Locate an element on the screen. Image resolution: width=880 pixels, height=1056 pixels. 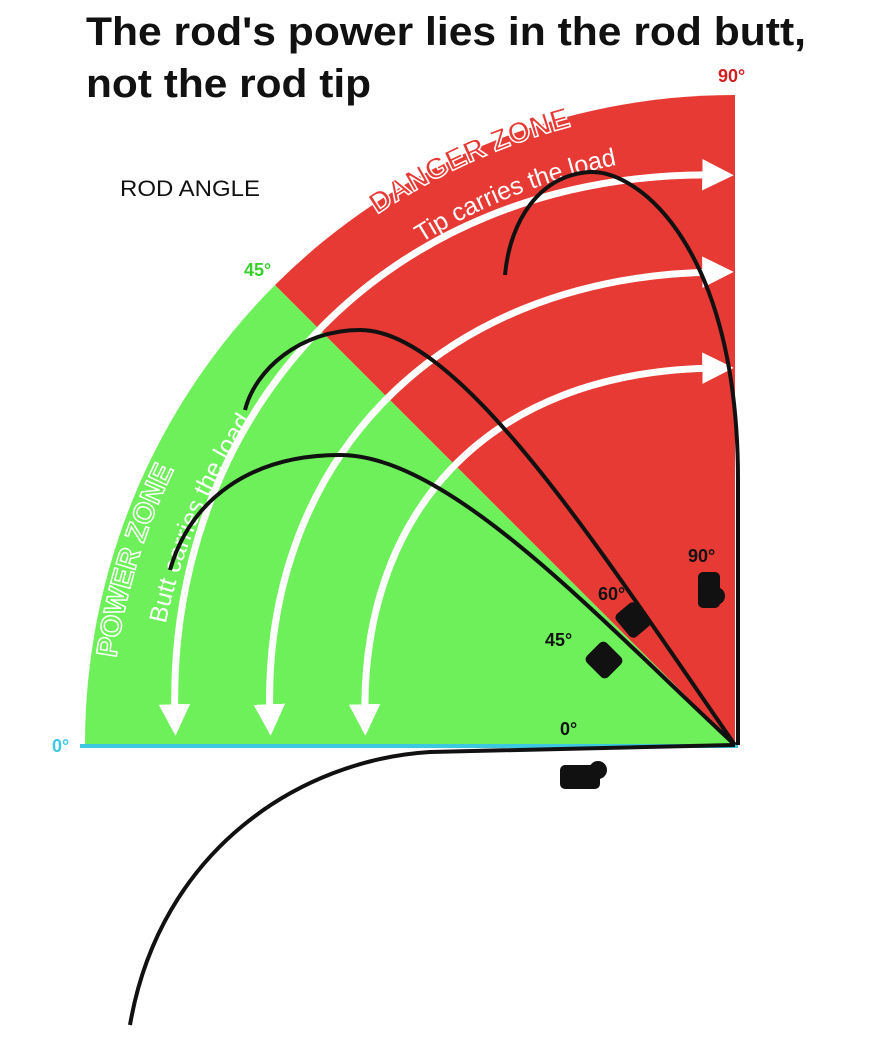
legend-label: ROD ANGLE is located at coordinates (190, 188).